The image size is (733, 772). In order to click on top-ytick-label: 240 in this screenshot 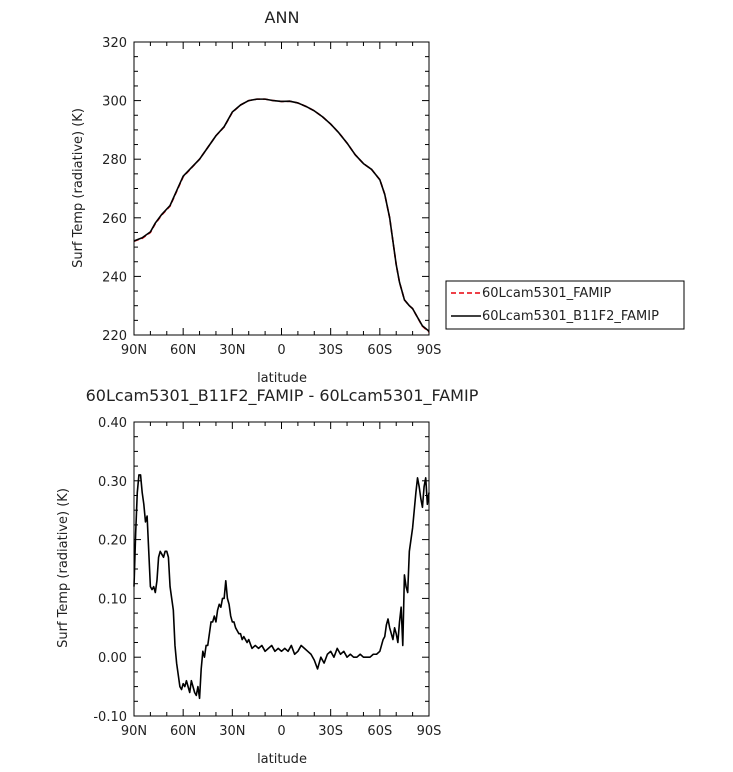, I will do `click(114, 277)`.